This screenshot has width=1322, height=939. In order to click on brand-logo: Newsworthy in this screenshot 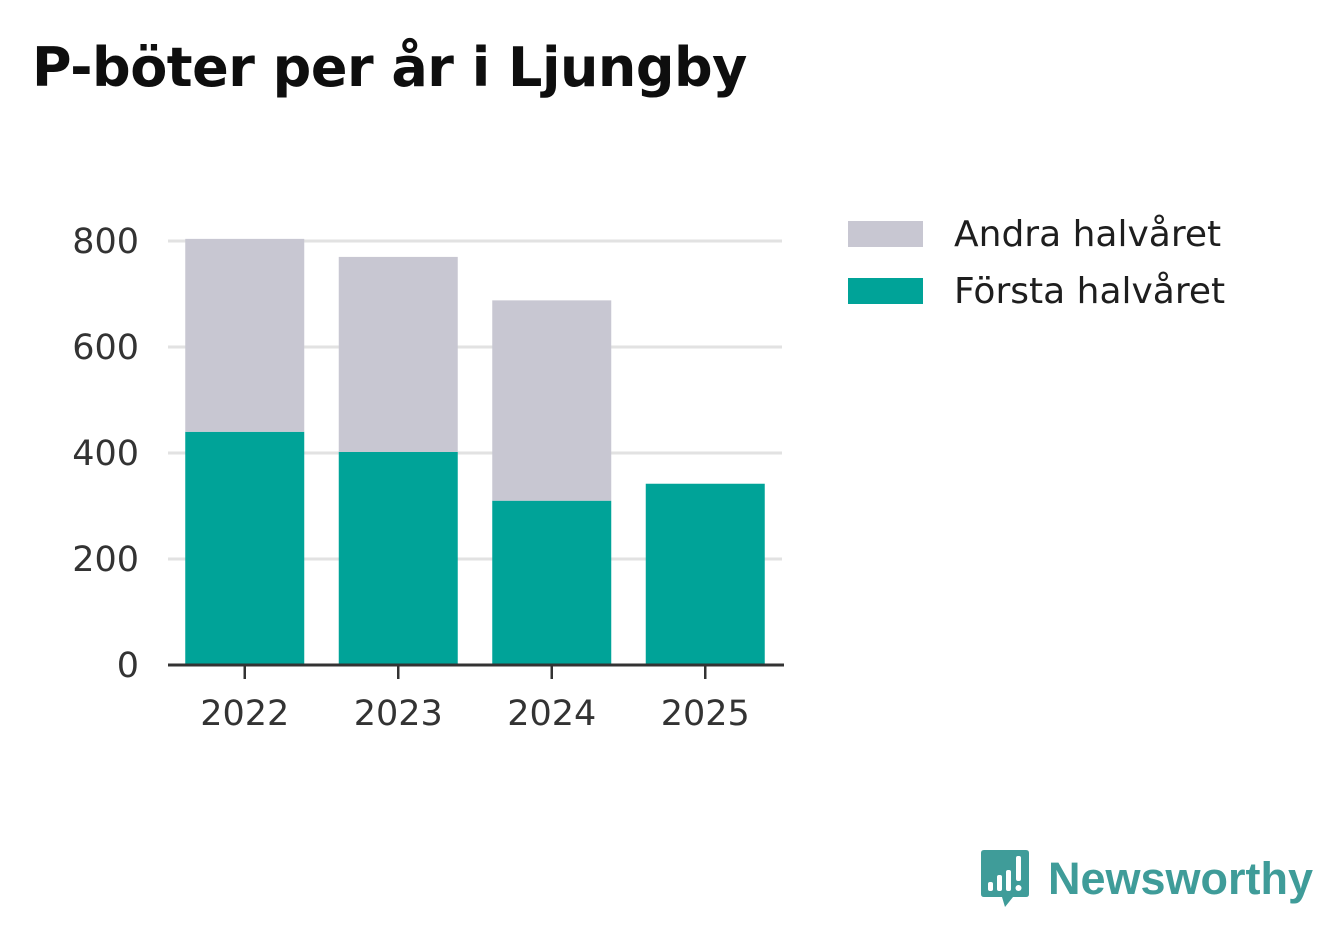, I will do `click(1146, 878)`.